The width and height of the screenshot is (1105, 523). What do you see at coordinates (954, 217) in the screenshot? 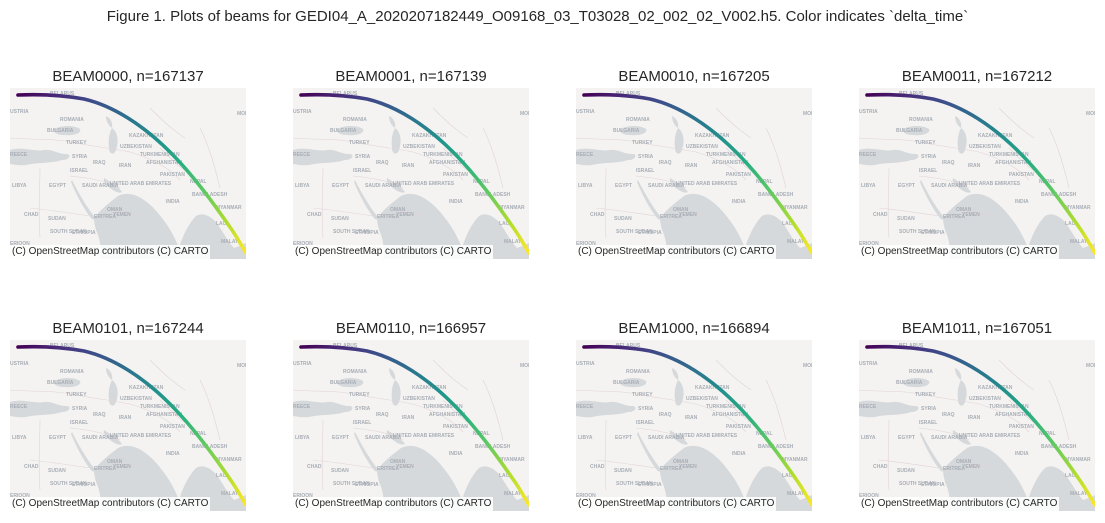
I see `country-label: ERITREA` at bounding box center [954, 217].